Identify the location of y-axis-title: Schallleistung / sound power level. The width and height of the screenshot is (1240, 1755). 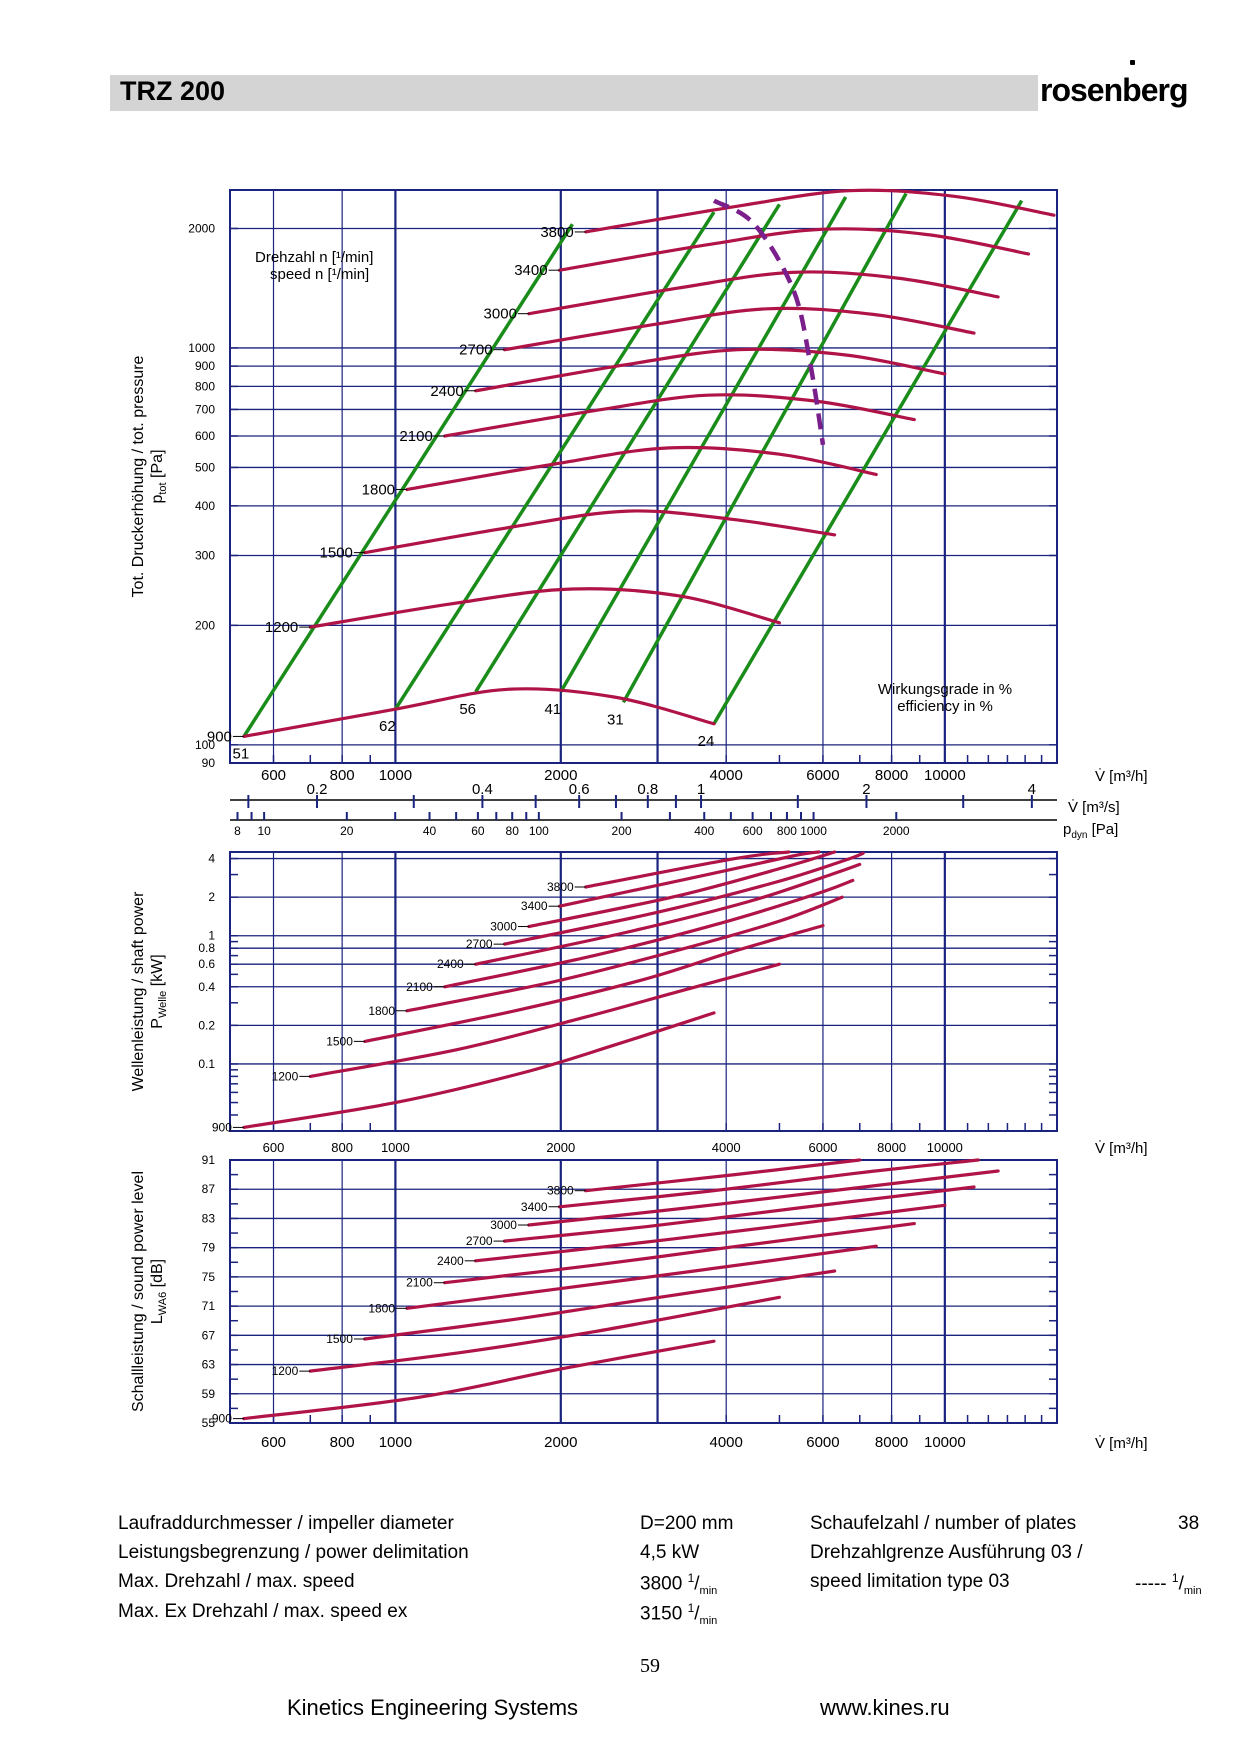
(138, 1291).